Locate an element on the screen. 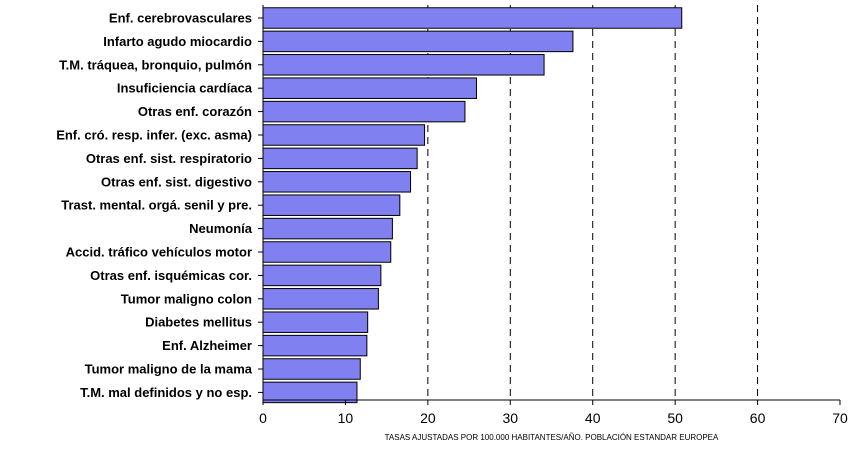 This screenshot has width=851, height=449. x-tick-label-20: 20 is located at coordinates (428, 418).